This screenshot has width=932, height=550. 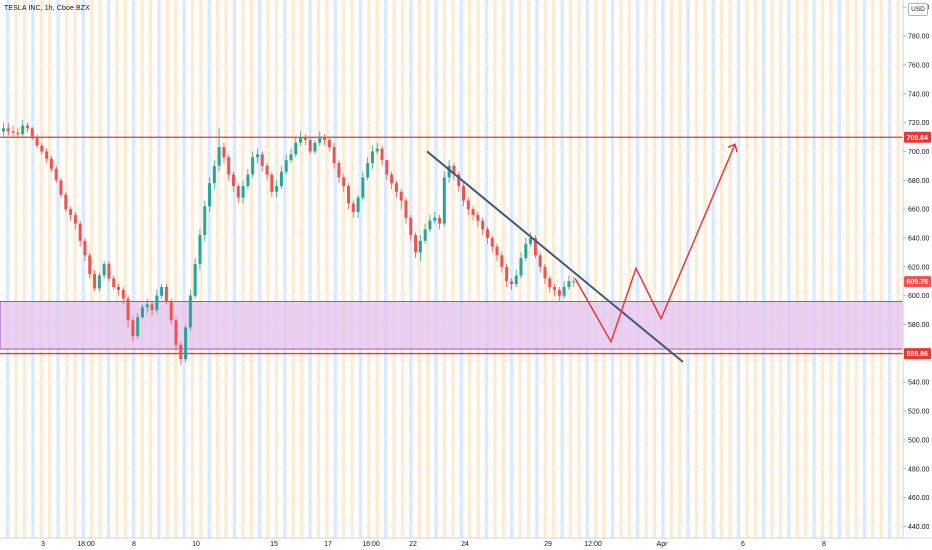 What do you see at coordinates (743, 544) in the screenshot?
I see `time-tick-label: 6` at bounding box center [743, 544].